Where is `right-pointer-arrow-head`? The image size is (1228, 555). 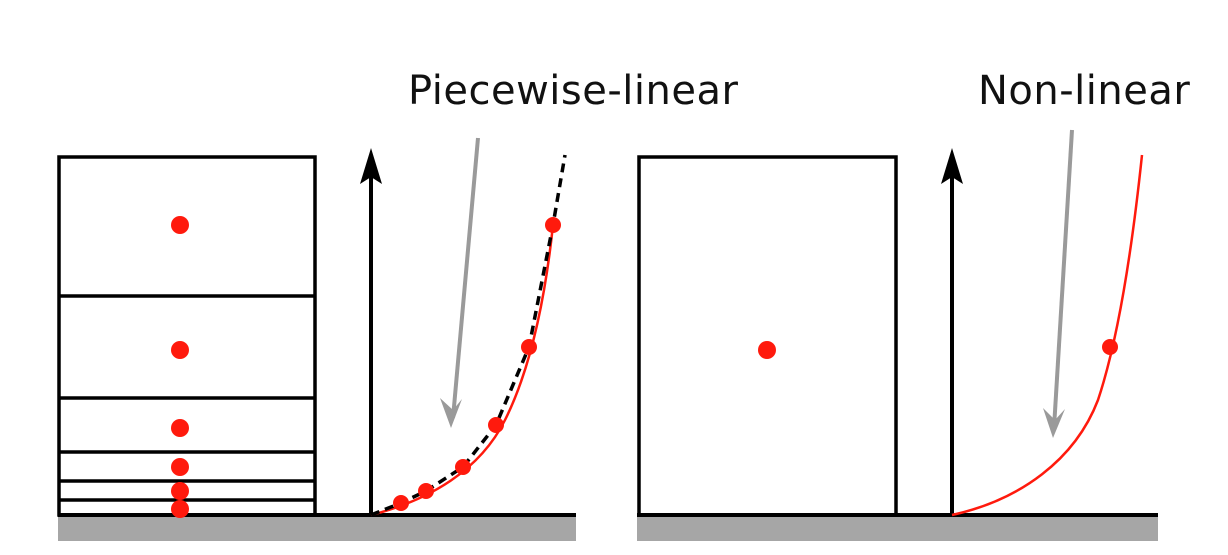 right-pointer-arrow-head is located at coordinates (1054, 423).